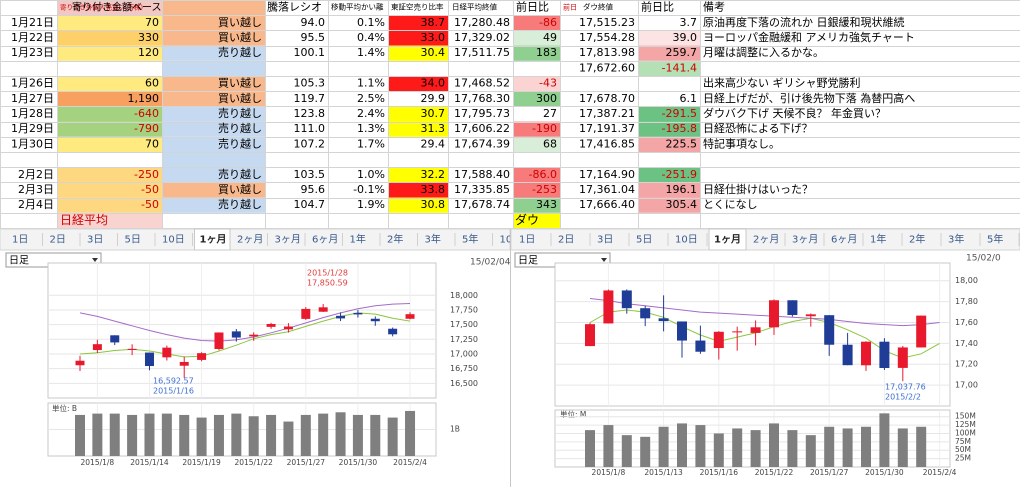 This screenshot has height=487, width=1020. I want to click on cell: 1月26日, so click(32, 83).